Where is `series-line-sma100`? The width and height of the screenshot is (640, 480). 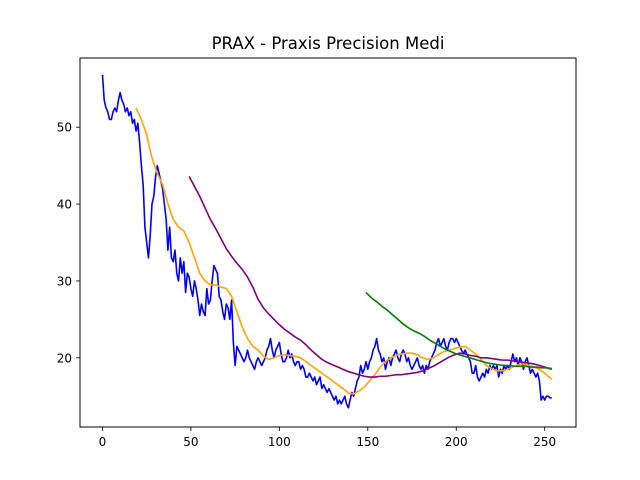
series-line-sma100 is located at coordinates (458, 330).